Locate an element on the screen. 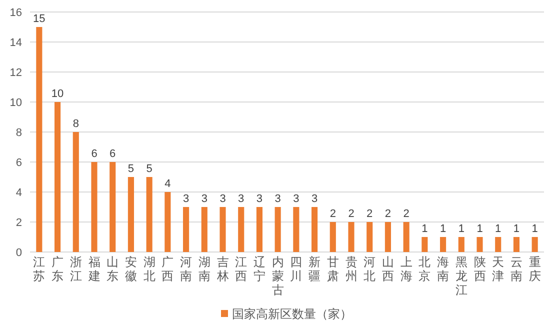 The width and height of the screenshot is (554, 335). x-tick-label: 江西 is located at coordinates (241, 269).